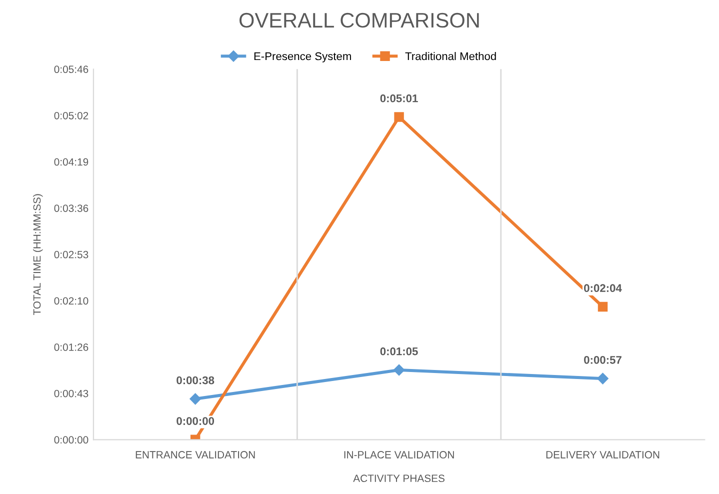  What do you see at coordinates (603, 454) in the screenshot?
I see `x-tick-label: DELIVERY VALIDATION` at bounding box center [603, 454].